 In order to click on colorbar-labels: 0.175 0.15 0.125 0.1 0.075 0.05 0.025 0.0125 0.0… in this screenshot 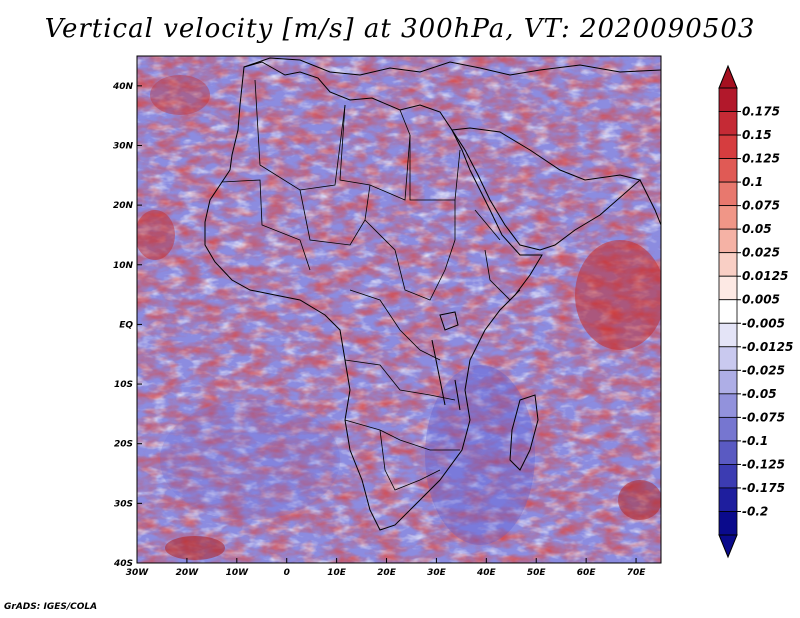, I will do `click(765, 311)`.